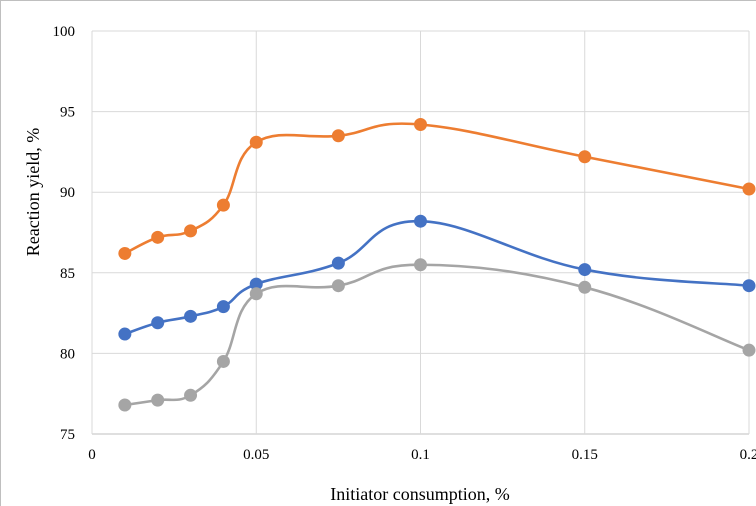  What do you see at coordinates (67, 193) in the screenshot?
I see `y-tick-label: 90` at bounding box center [67, 193].